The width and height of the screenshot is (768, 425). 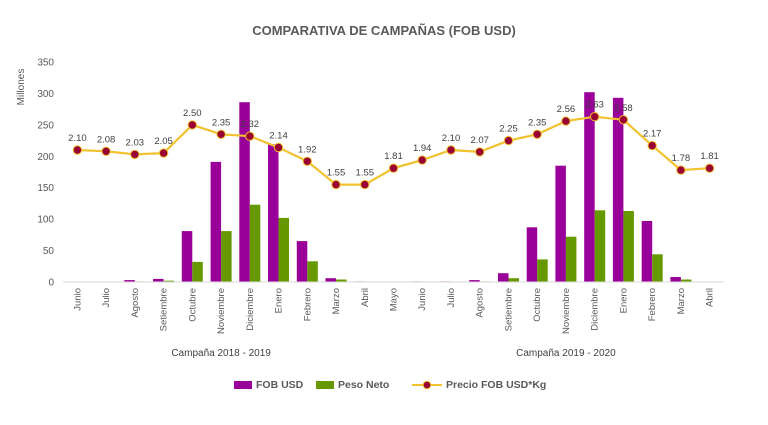 What do you see at coordinates (221, 353) in the screenshot?
I see `campaign-label: Campaña 2018 - 2019` at bounding box center [221, 353].